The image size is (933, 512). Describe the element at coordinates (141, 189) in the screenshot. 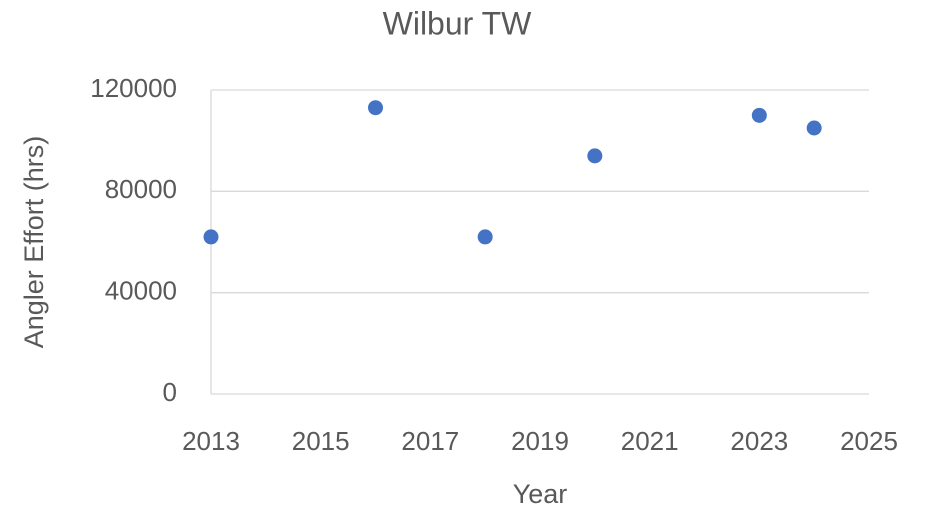

I see `y-tick-label: 80000` at that location.